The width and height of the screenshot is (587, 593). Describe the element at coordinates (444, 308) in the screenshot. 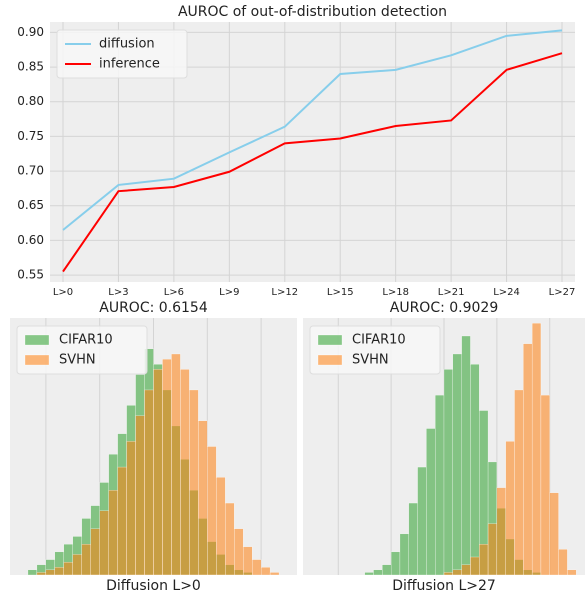

I see `chart-title: AUROC: 0.9029` at that location.